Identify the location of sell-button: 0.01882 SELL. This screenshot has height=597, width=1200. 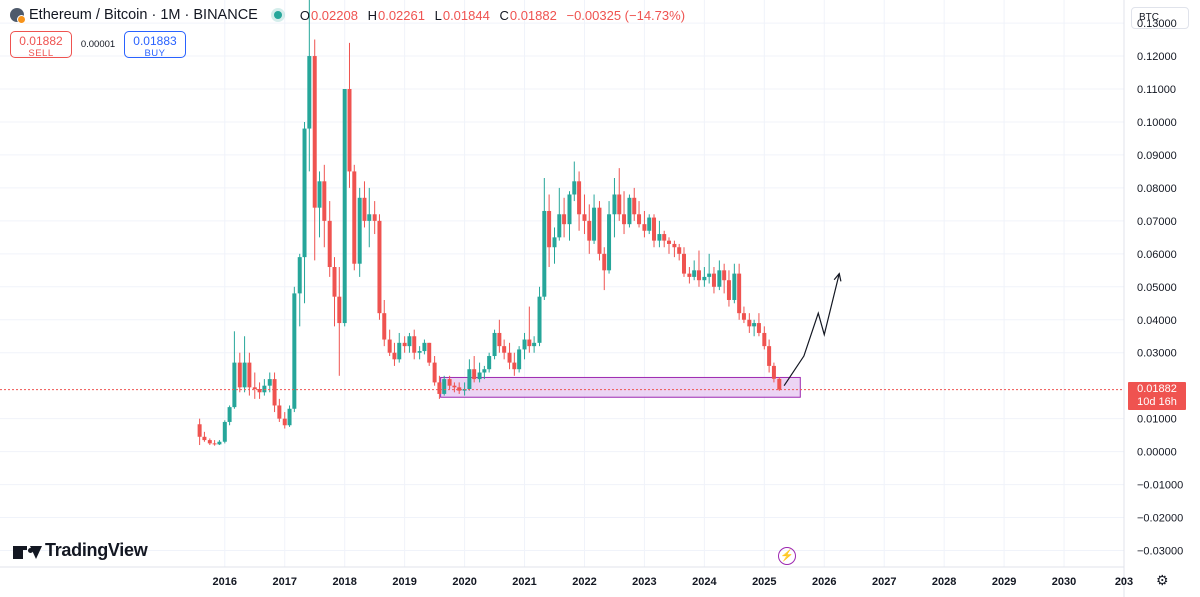
(41, 45).